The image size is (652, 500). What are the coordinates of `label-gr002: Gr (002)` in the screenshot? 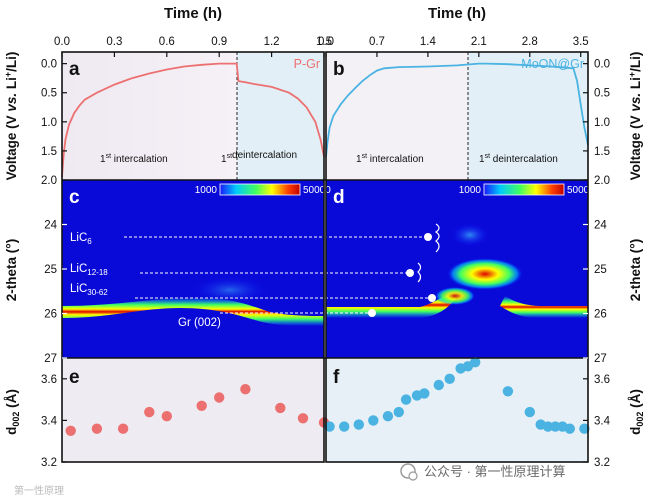 It's located at (199, 323).